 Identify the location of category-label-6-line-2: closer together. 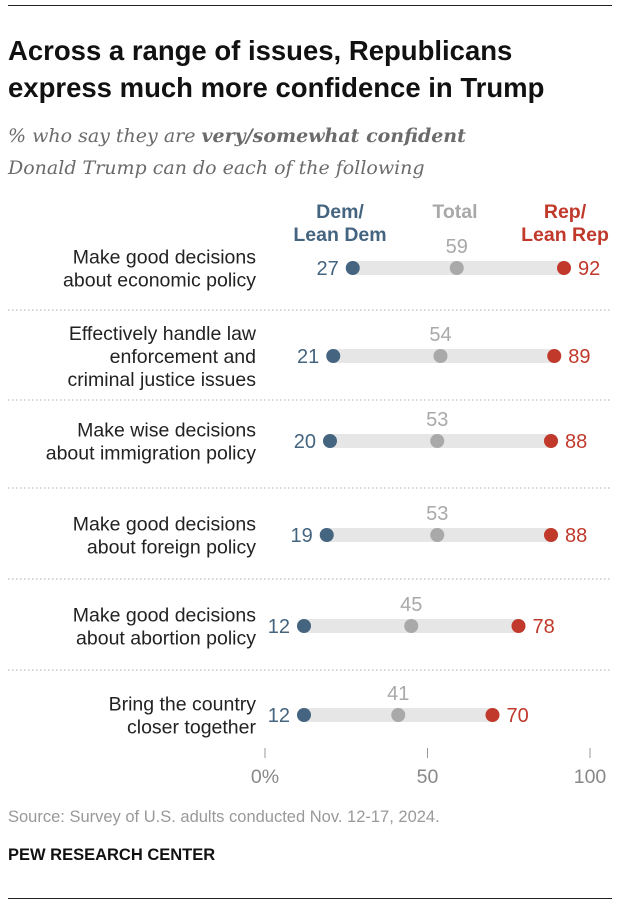
(191, 728).